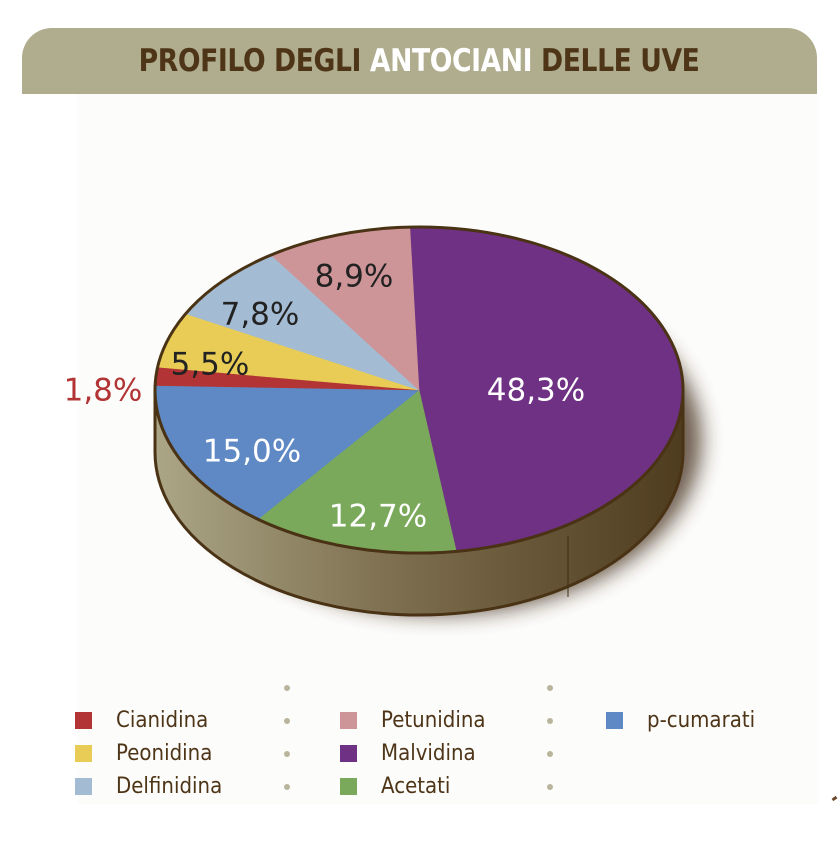 This screenshot has height=850, width=840. I want to click on slice-label-acetati: 12,7%, so click(378, 517).